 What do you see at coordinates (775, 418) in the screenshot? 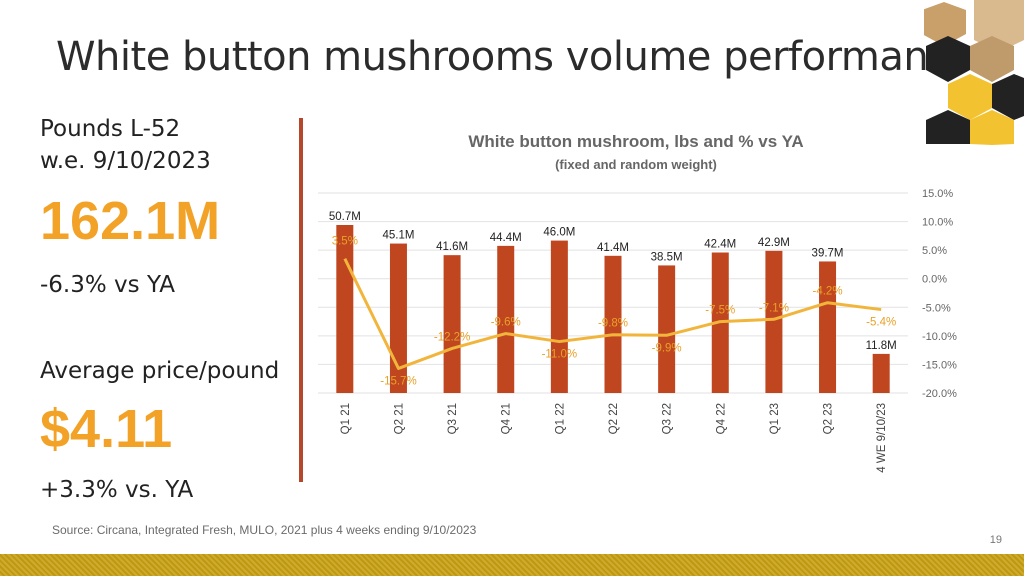
I see `category-tick-label: Q1 23` at bounding box center [775, 418].